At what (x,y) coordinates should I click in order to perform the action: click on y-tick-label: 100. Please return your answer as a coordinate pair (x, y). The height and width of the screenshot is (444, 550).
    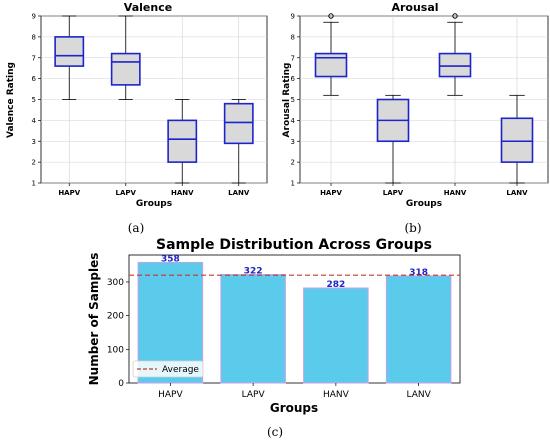
    Looking at the image, I should click on (115, 350).